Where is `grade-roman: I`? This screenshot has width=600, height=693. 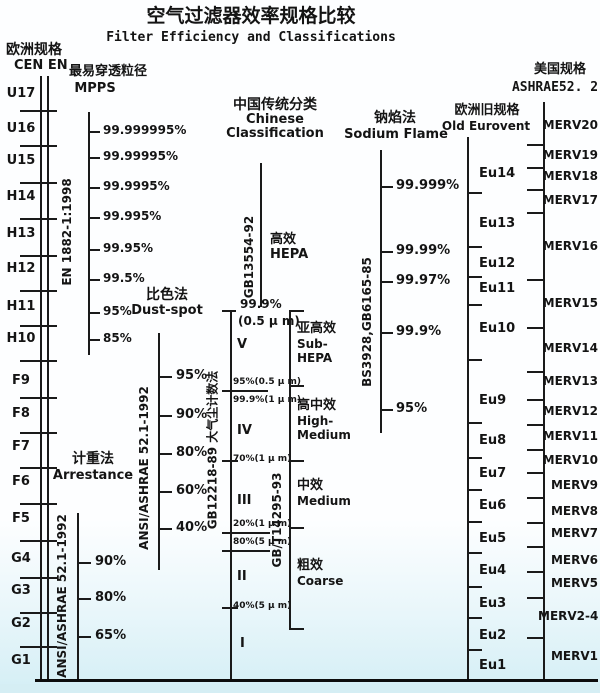
grade-roman: I is located at coordinates (242, 643).